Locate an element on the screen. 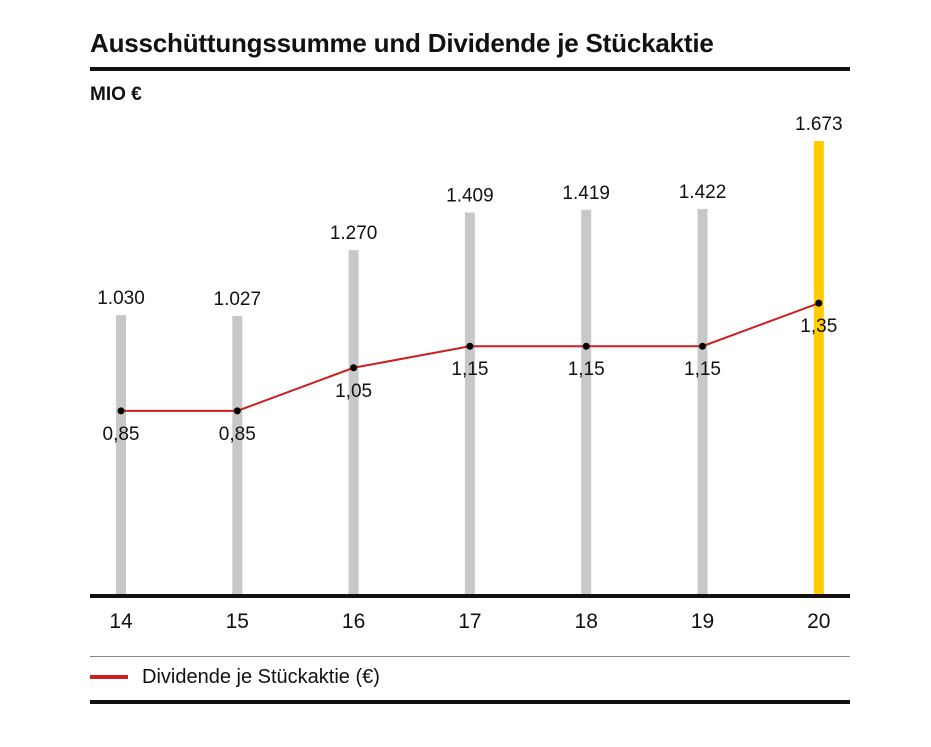  legend: Dividende je Stückaktie (€) is located at coordinates (235, 677).